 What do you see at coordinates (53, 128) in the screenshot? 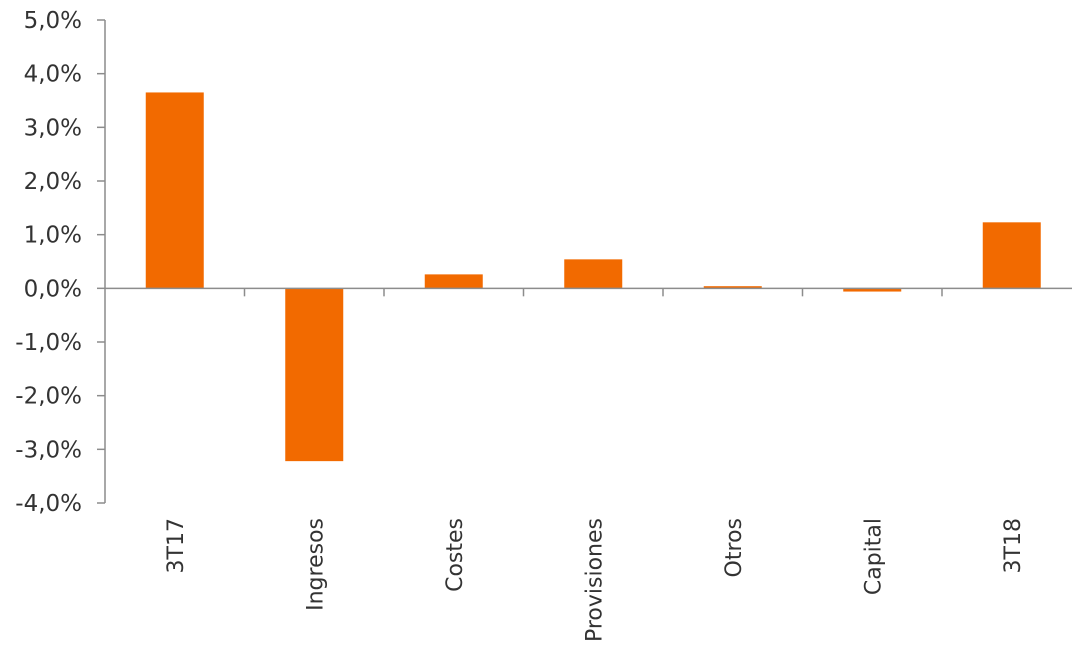
I see `y-tick-label: 3,0%` at bounding box center [53, 128].